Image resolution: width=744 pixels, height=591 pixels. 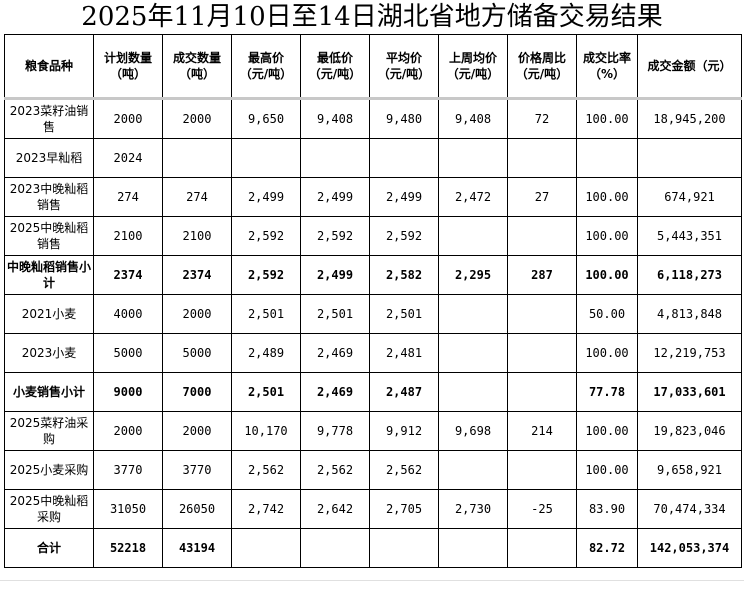 What do you see at coordinates (49, 236) in the screenshot?
I see `grain-variety-cell: 2025中晚籼稻销售` at bounding box center [49, 236].